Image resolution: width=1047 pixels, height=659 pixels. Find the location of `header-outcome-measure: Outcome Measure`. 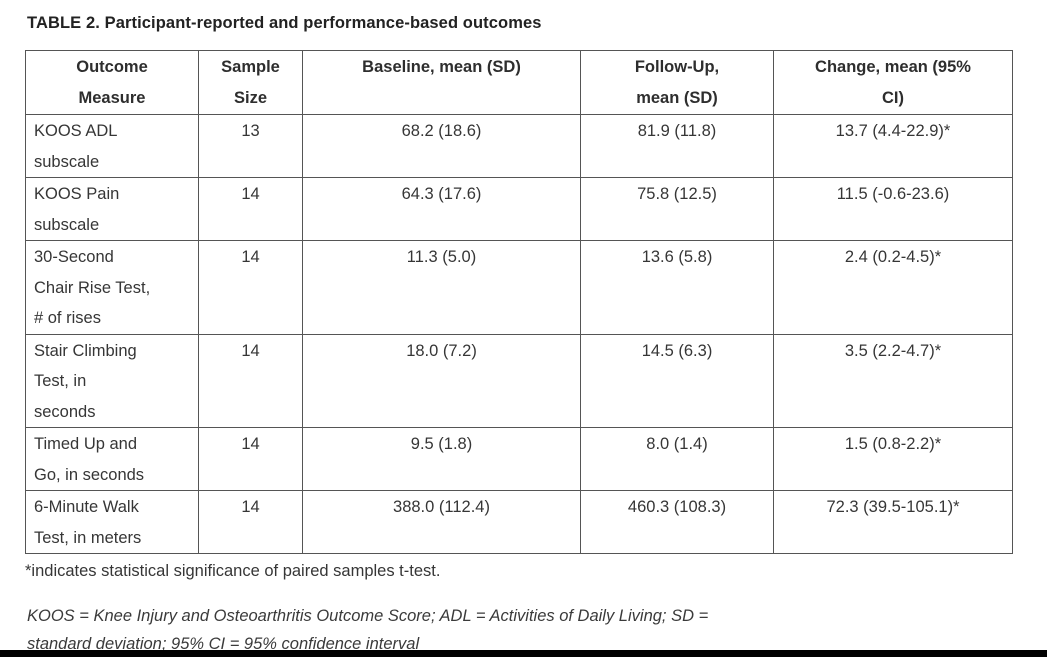

header-outcome-measure: Outcome Measure is located at coordinates (112, 82).